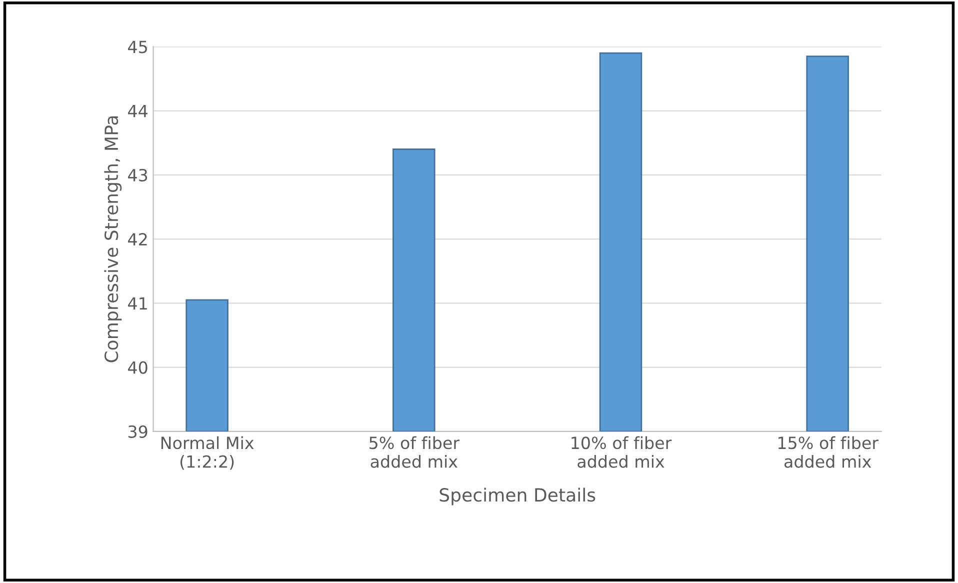  Describe the element at coordinates (113, 239) in the screenshot. I see `y-axis-title: Compressive Strength, MPa` at that location.